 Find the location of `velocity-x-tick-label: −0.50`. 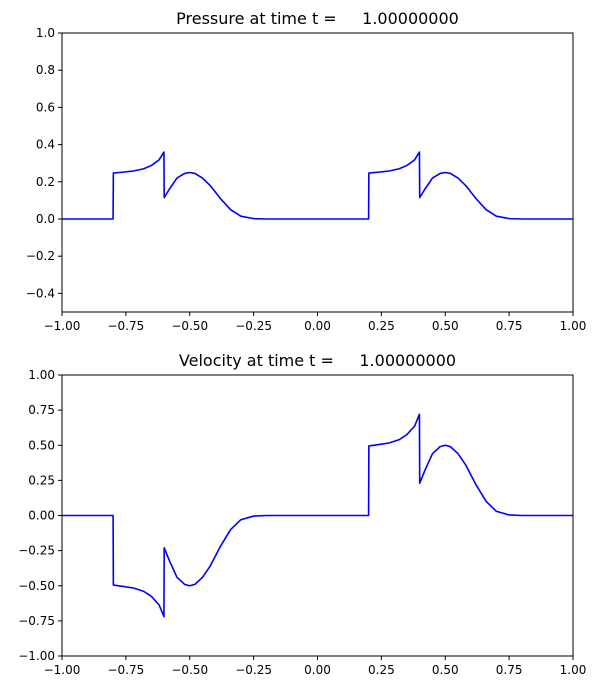

velocity-x-tick-label: −0.50 is located at coordinates (189, 670).